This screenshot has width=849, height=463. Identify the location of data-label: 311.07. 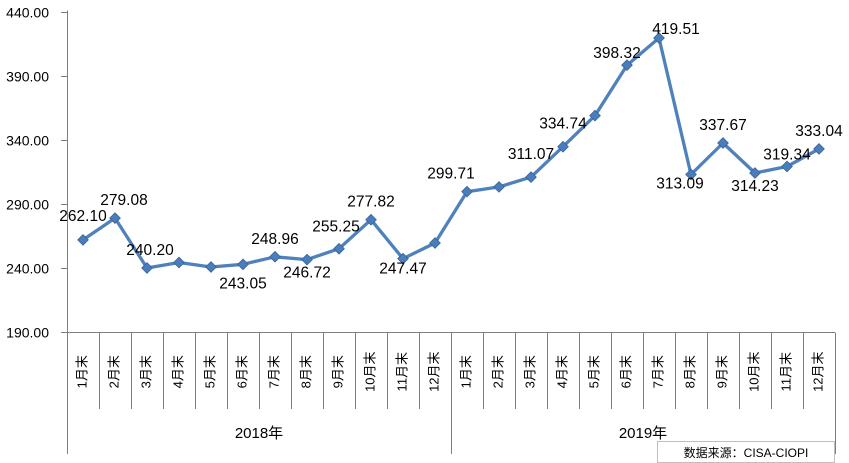
(531, 154).